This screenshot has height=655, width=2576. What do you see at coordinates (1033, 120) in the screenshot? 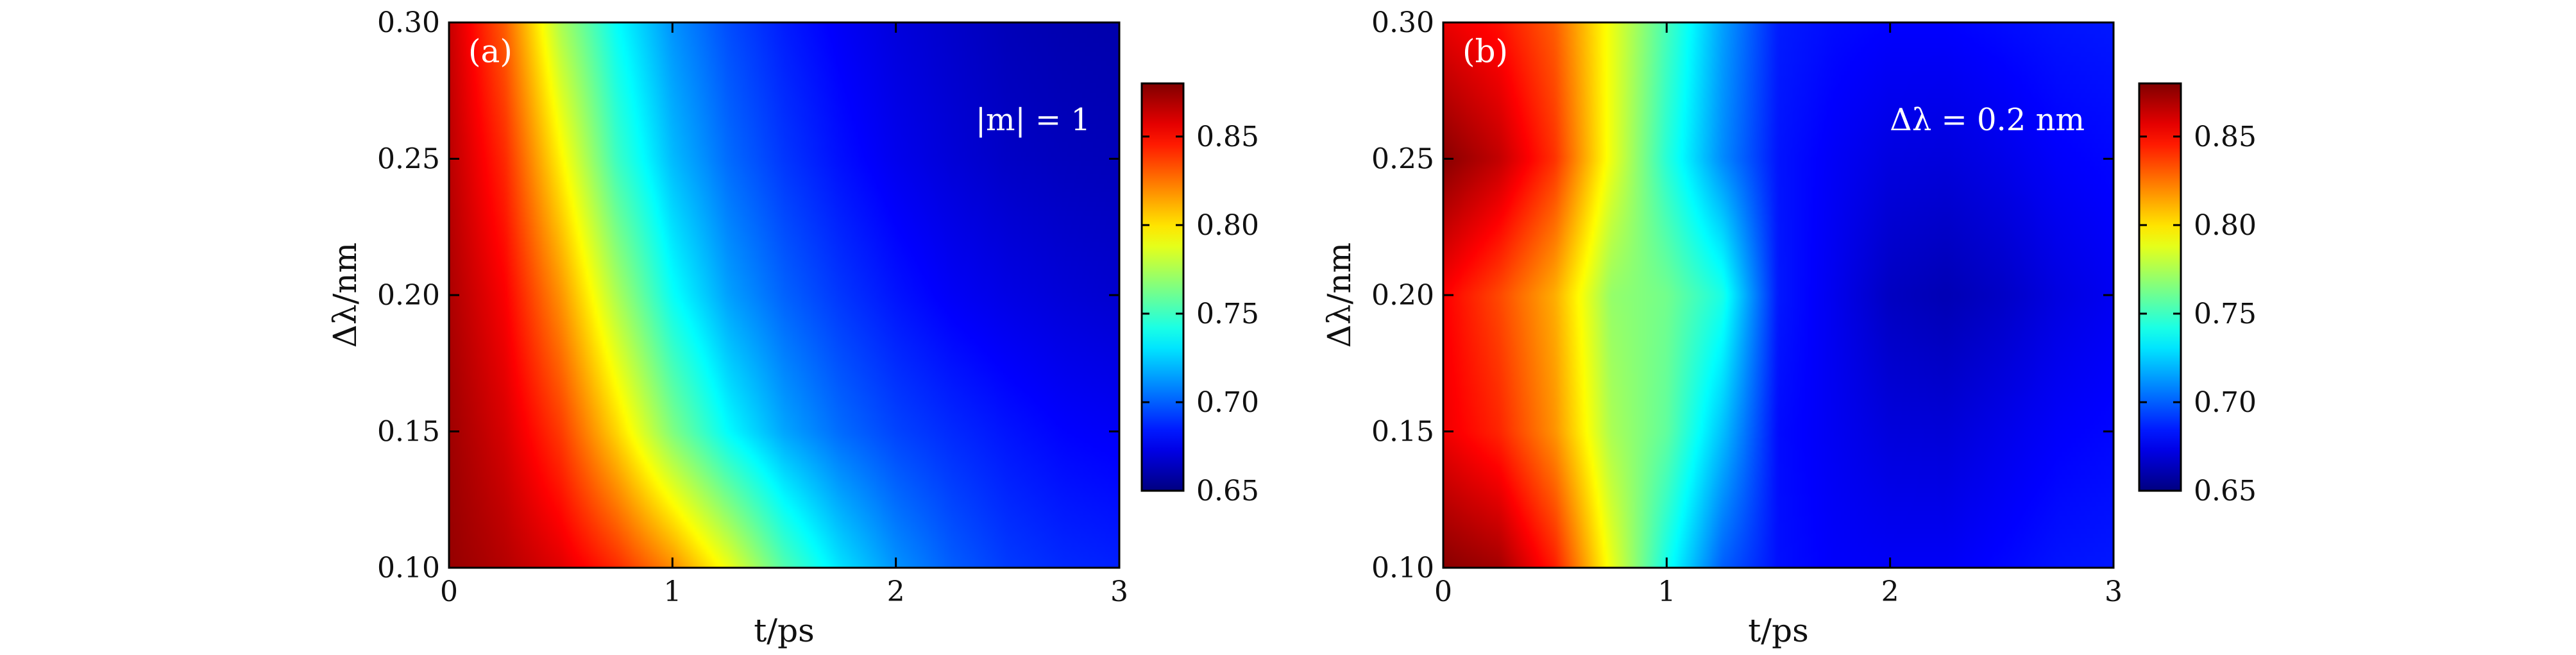
I see `panel-annotation: |m| = 1` at bounding box center [1033, 120].